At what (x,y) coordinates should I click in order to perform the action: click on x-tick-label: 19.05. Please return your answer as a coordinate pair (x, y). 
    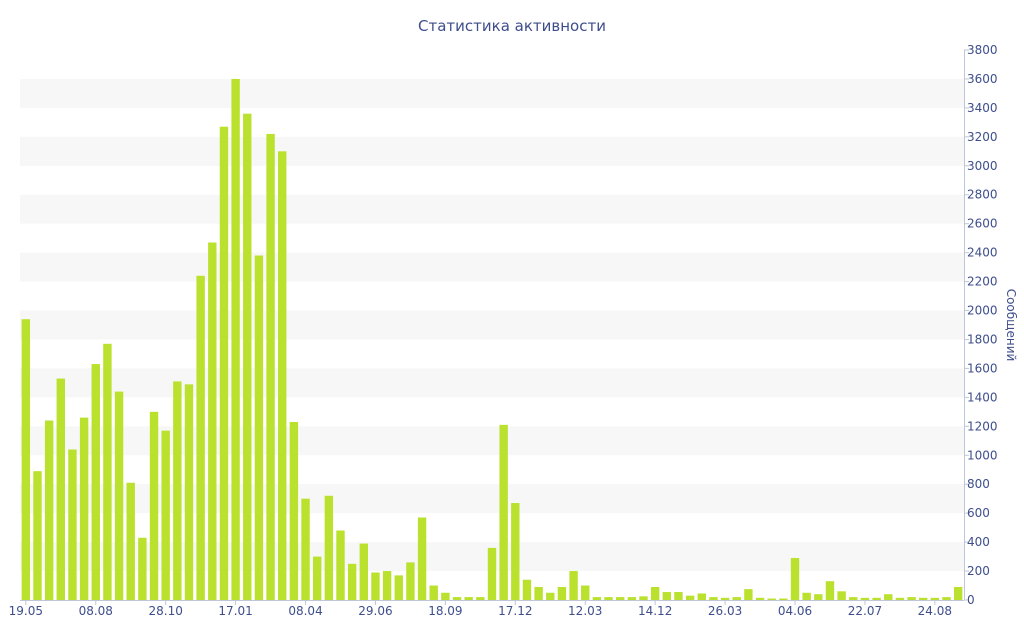
    Looking at the image, I should click on (26, 611).